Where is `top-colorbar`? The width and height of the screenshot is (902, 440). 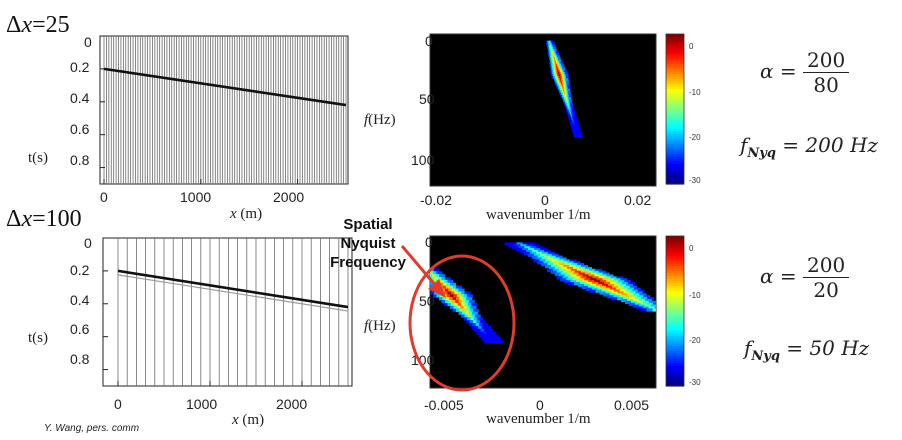 top-colorbar is located at coordinates (675, 109).